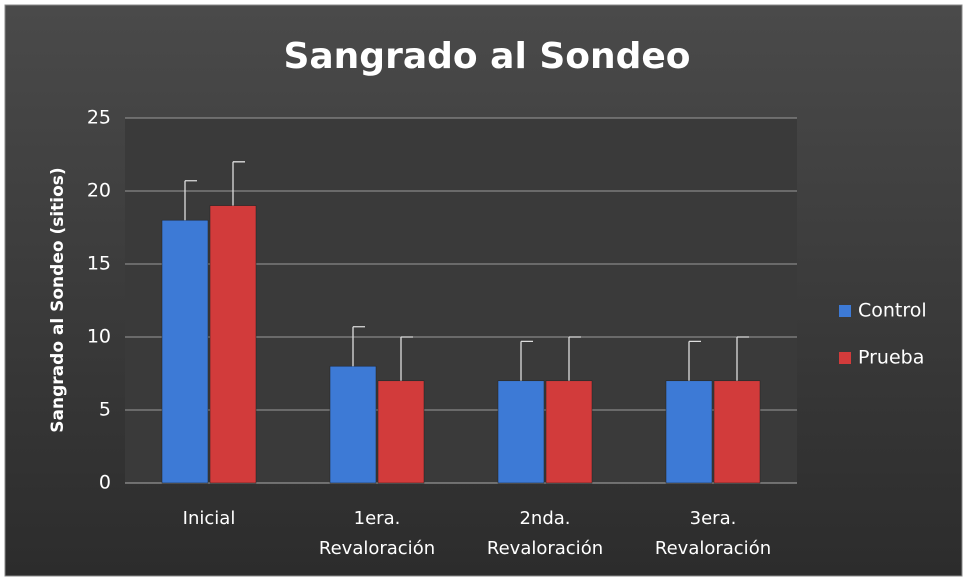  I want to click on y-tick-label: 20, so click(99, 191).